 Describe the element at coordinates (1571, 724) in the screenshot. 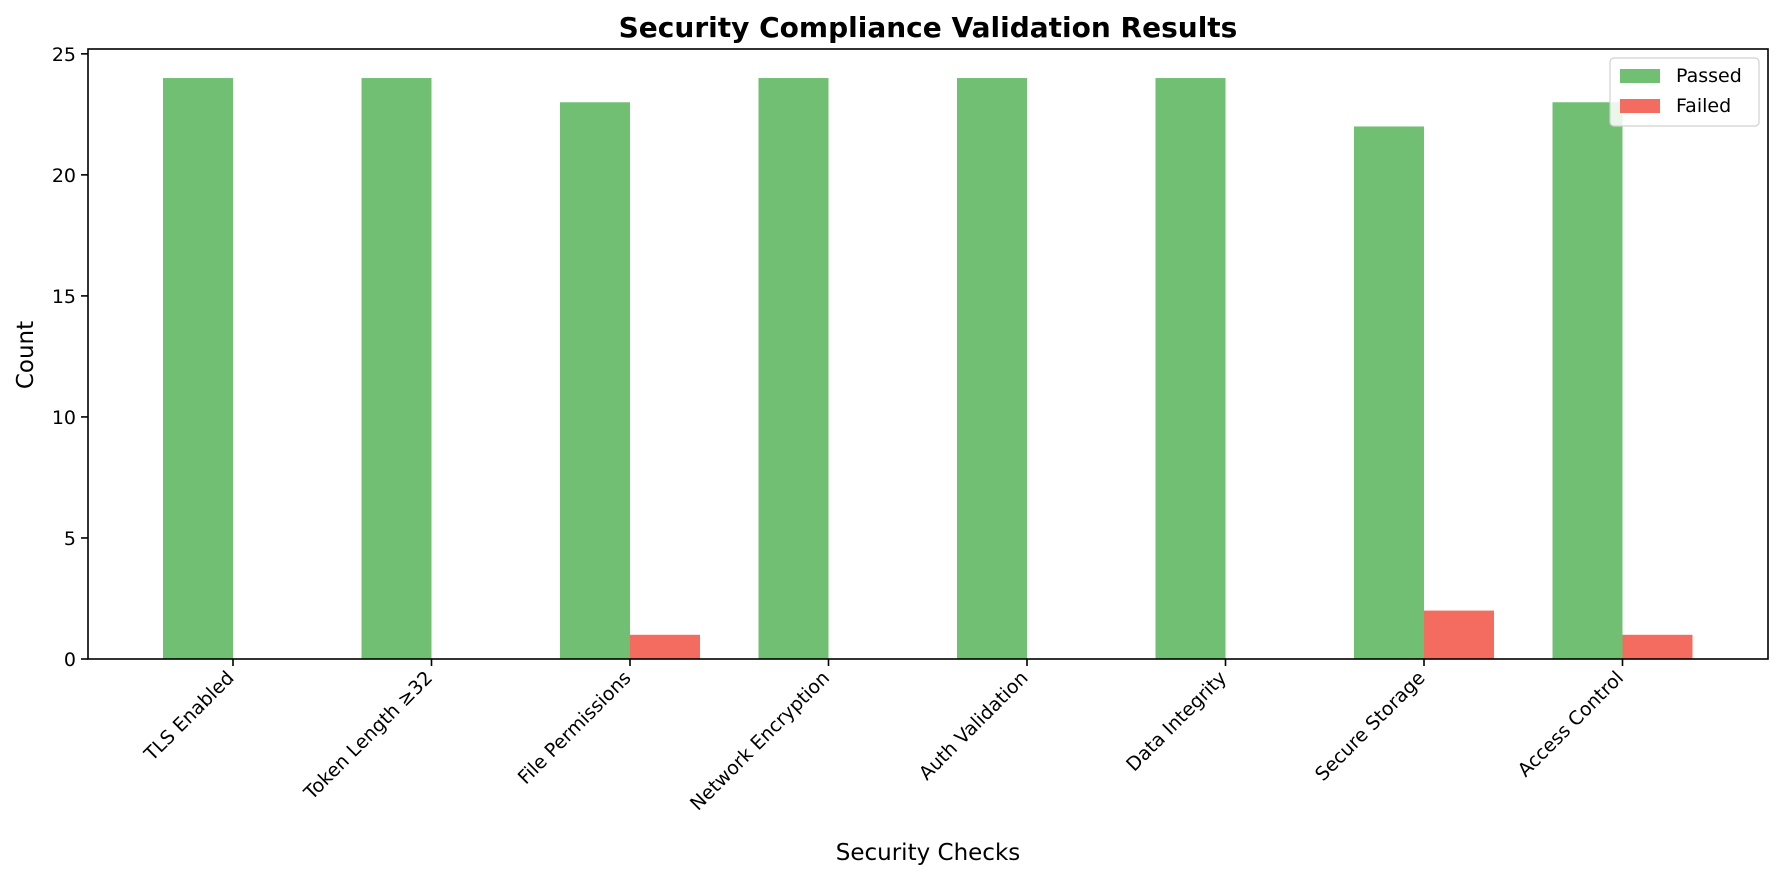

I see `x-tick-label: Access Control` at that location.